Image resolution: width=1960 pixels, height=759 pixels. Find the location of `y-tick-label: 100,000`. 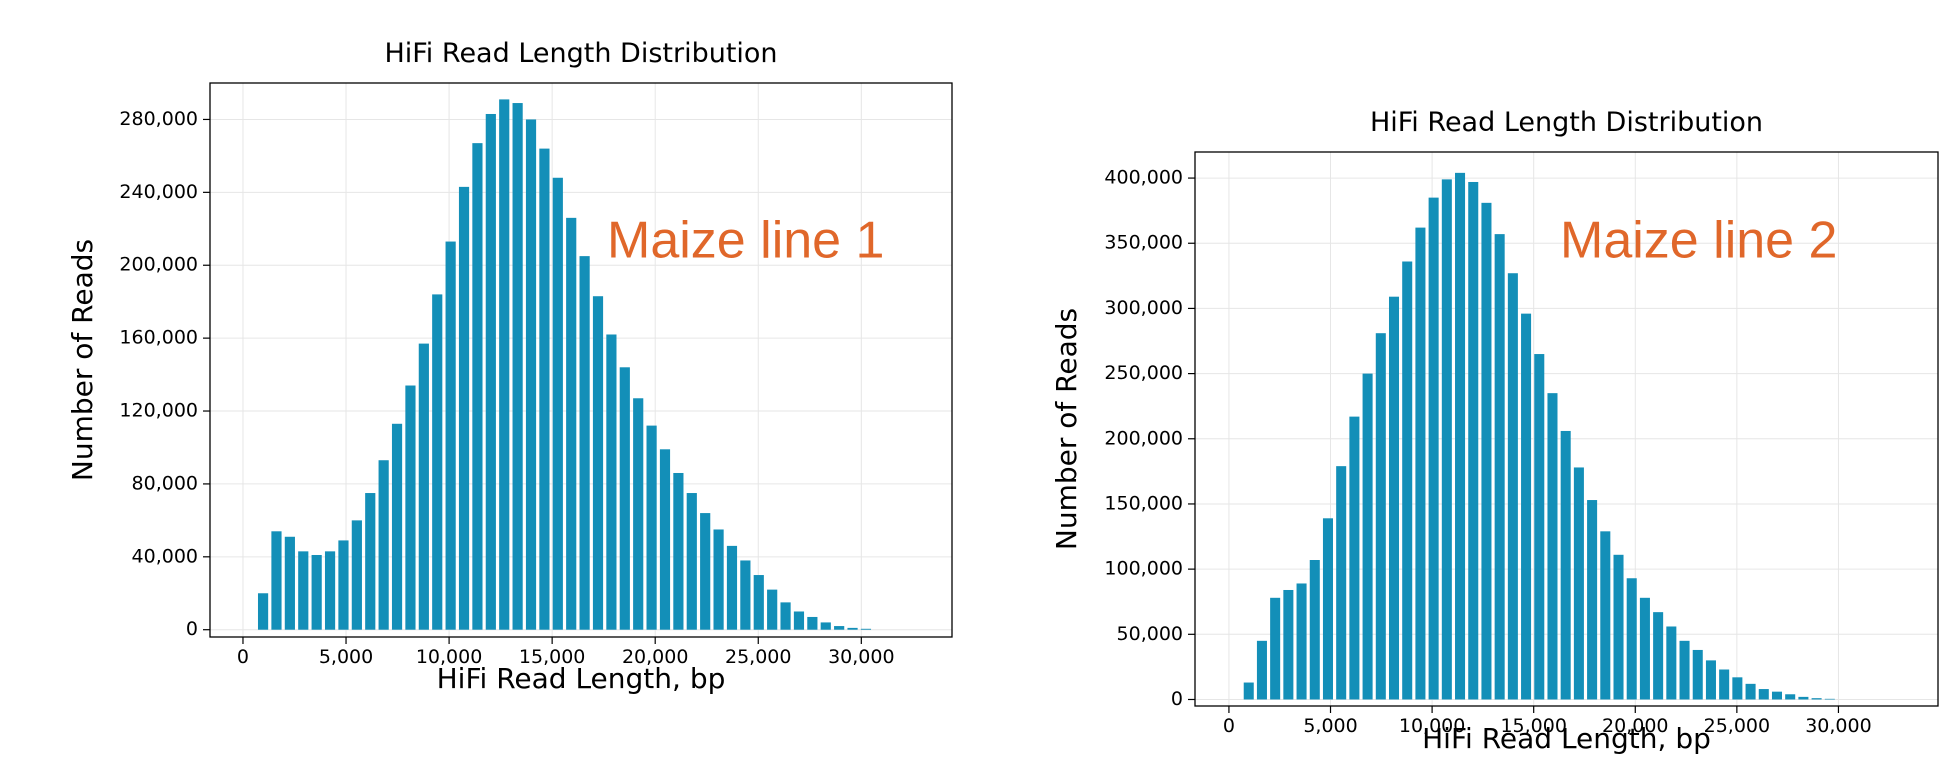

y-tick-label: 100,000 is located at coordinates (1143, 569).